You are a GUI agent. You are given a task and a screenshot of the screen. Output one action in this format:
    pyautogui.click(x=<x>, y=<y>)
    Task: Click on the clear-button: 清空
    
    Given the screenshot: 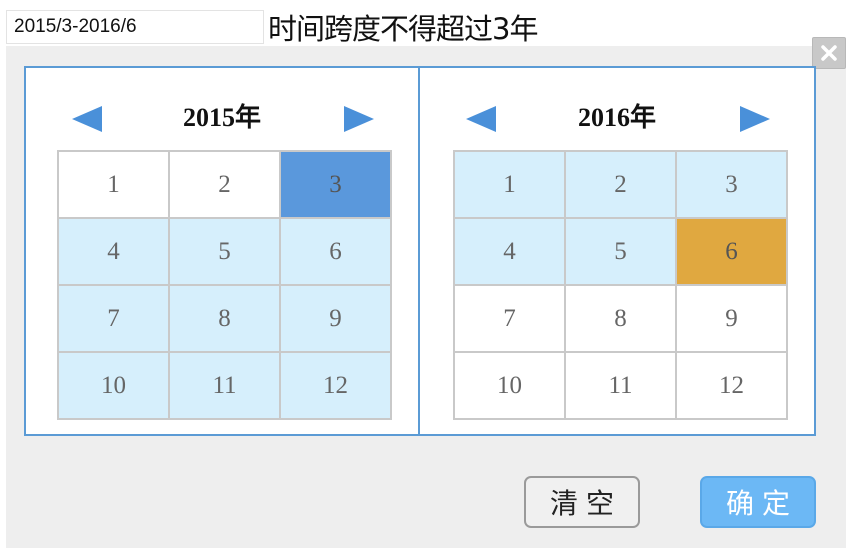 What is the action you would take?
    pyautogui.click(x=582, y=502)
    